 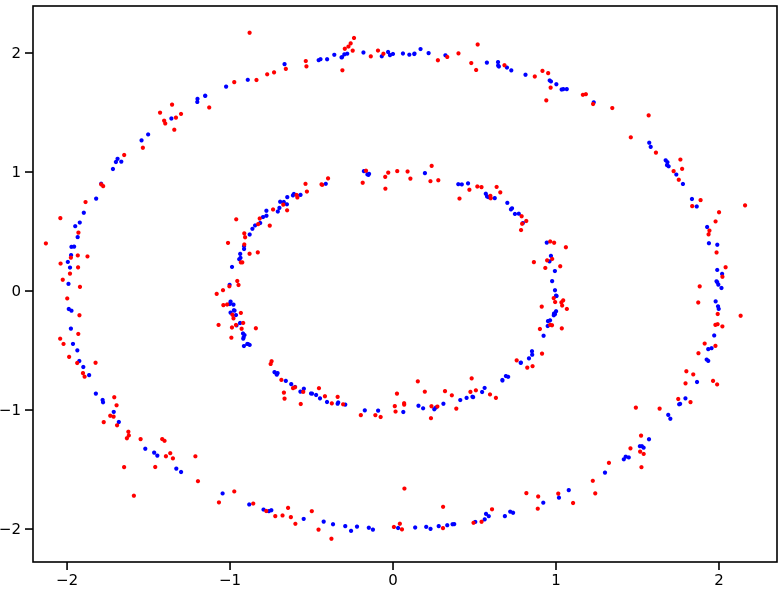 What do you see at coordinates (16, 172) in the screenshot?
I see `y-tick-label: 1` at bounding box center [16, 172].